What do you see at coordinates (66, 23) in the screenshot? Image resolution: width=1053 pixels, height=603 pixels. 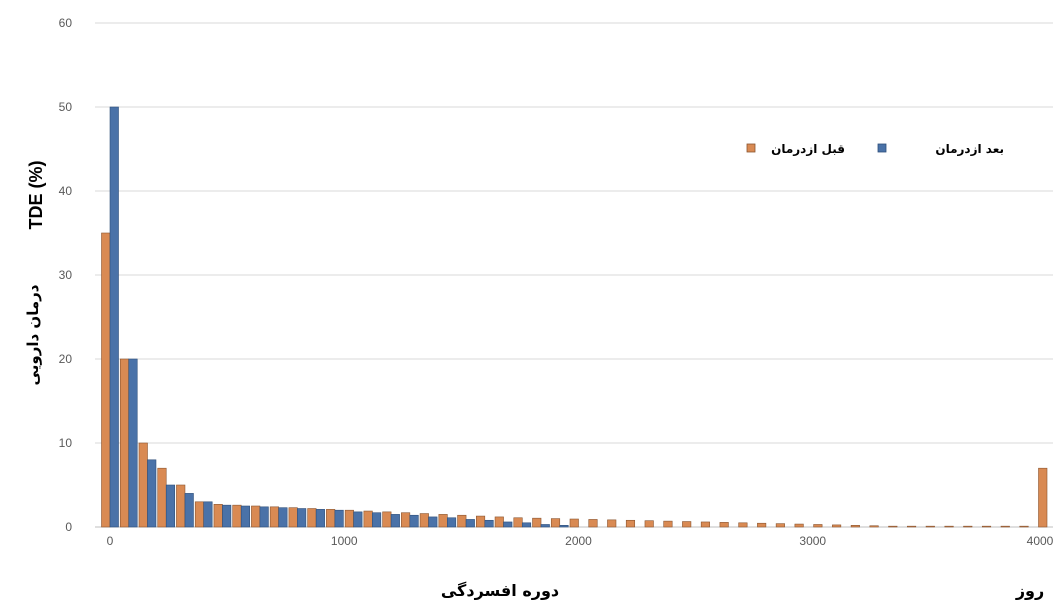 I see `y-tick-label: 60` at bounding box center [66, 23].